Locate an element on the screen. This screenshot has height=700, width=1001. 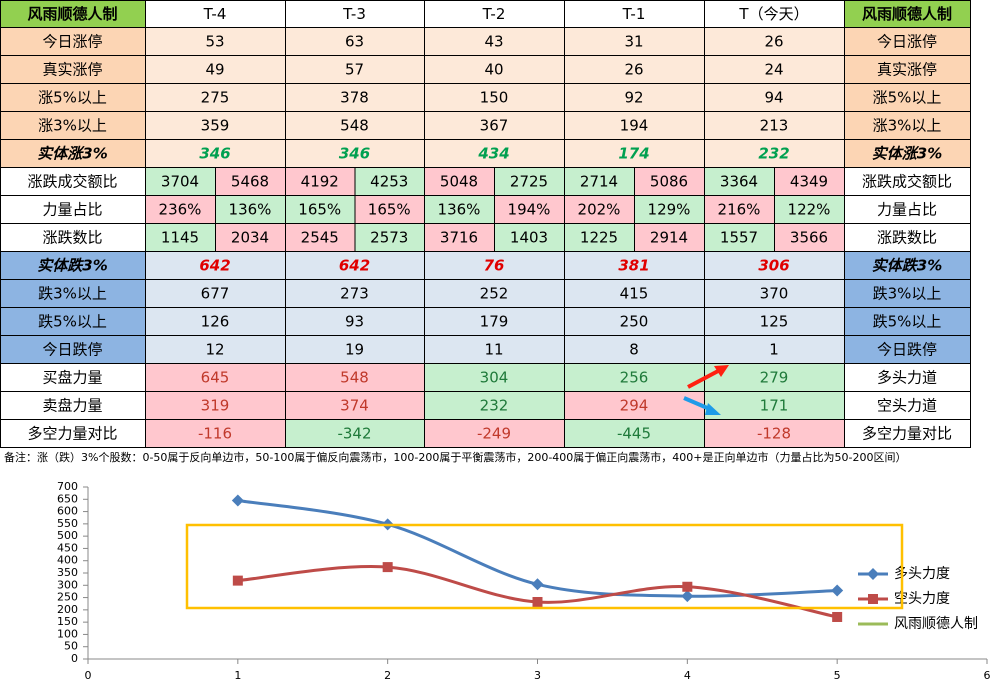
value-text: 4349 is located at coordinates (809, 182).